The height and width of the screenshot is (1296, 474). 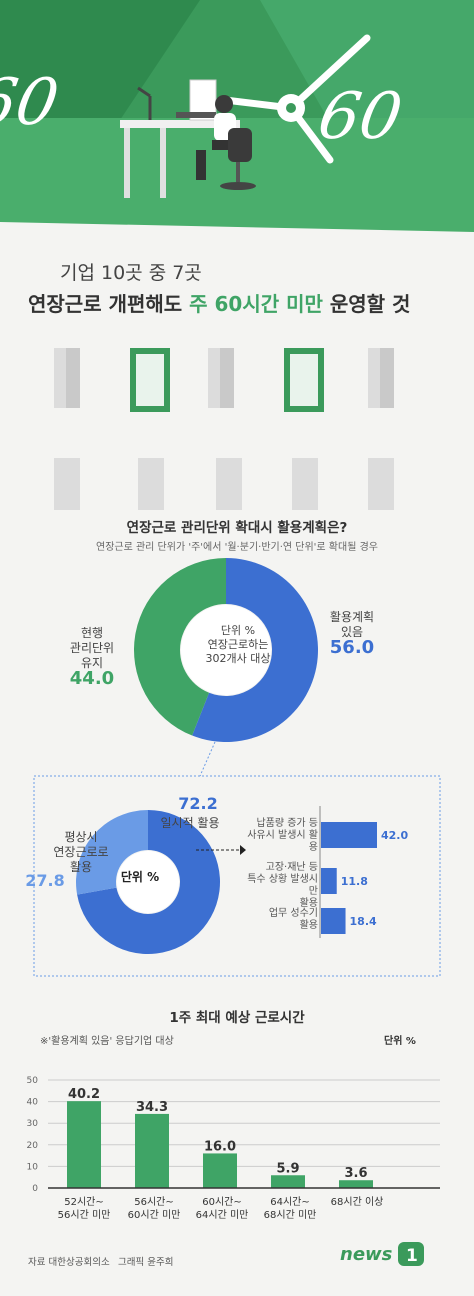 What do you see at coordinates (287, 1168) in the screenshot?
I see `bar-value-4: 5.9` at bounding box center [287, 1168].